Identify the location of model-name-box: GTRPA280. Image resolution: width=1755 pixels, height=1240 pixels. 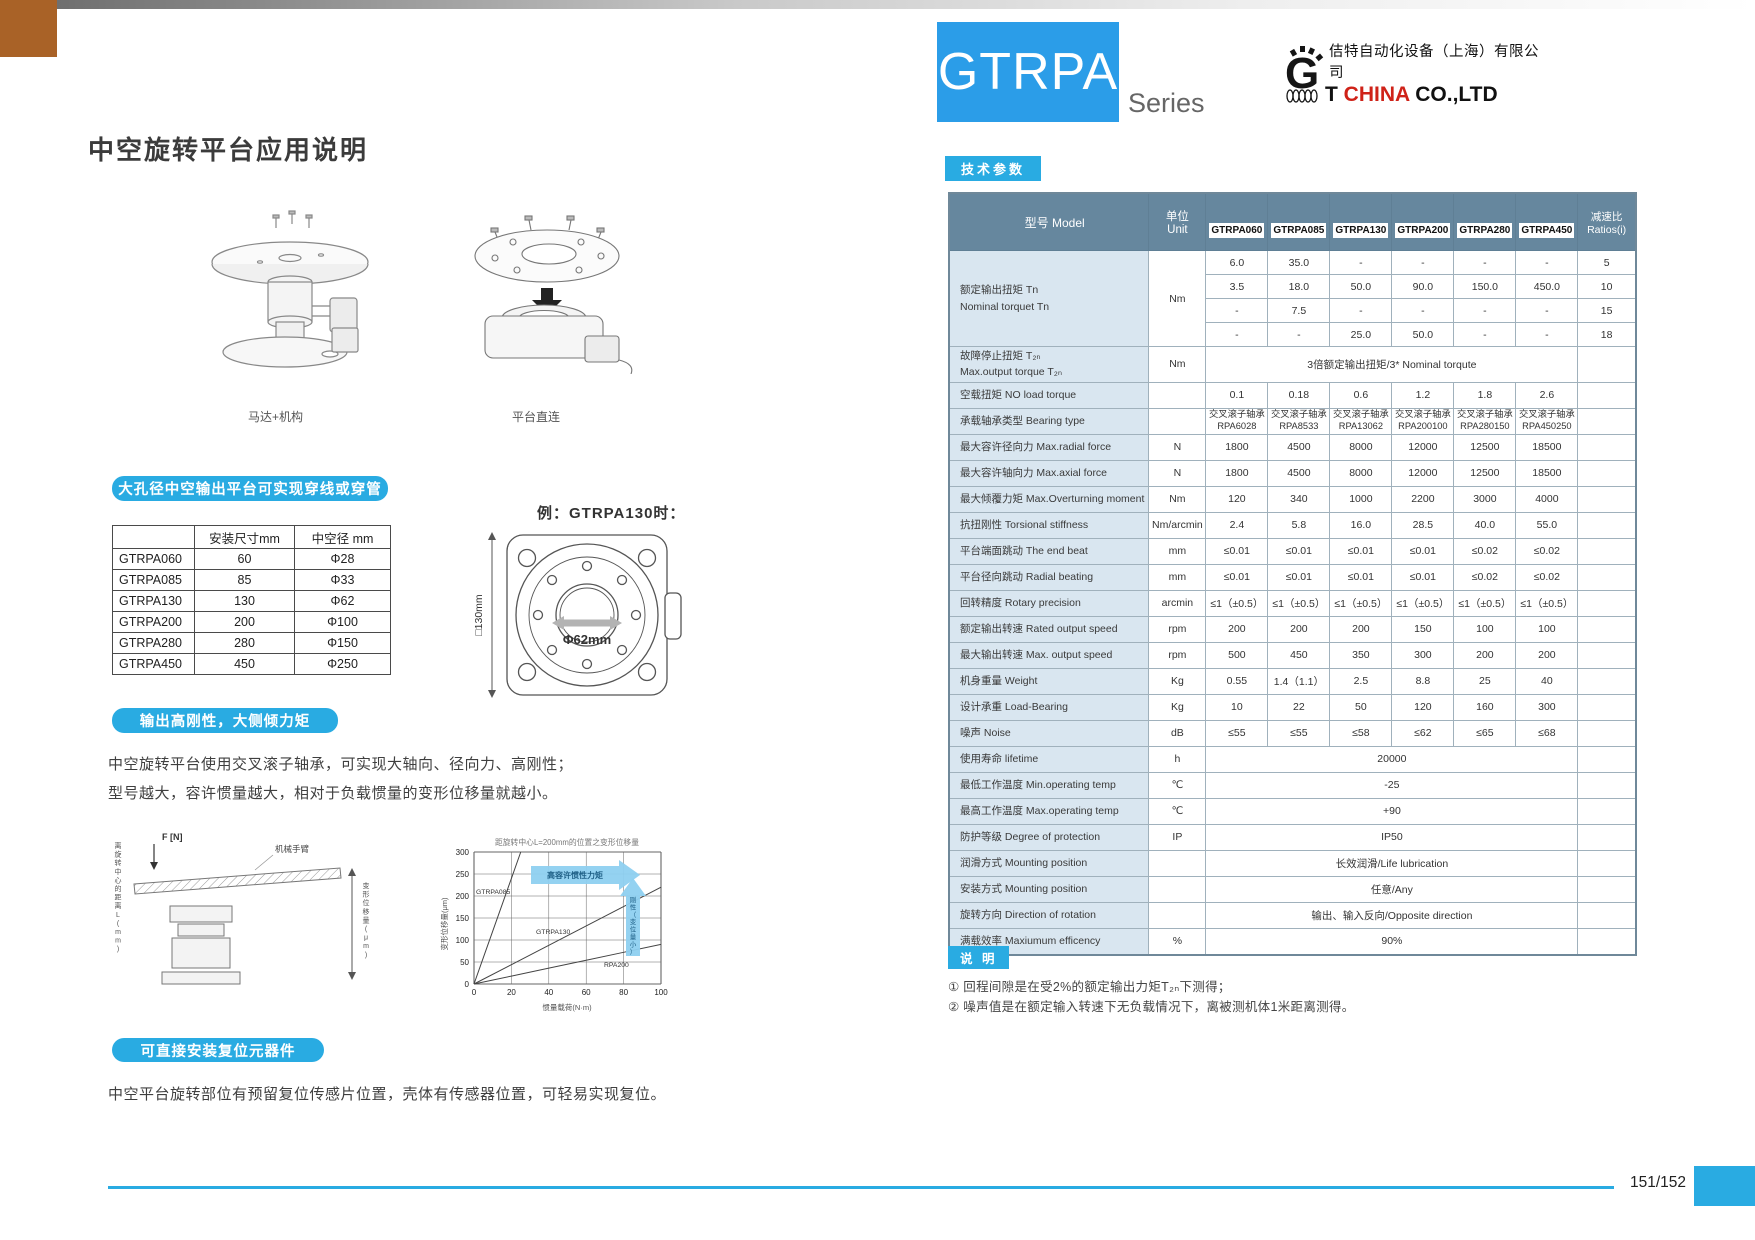
(1485, 230).